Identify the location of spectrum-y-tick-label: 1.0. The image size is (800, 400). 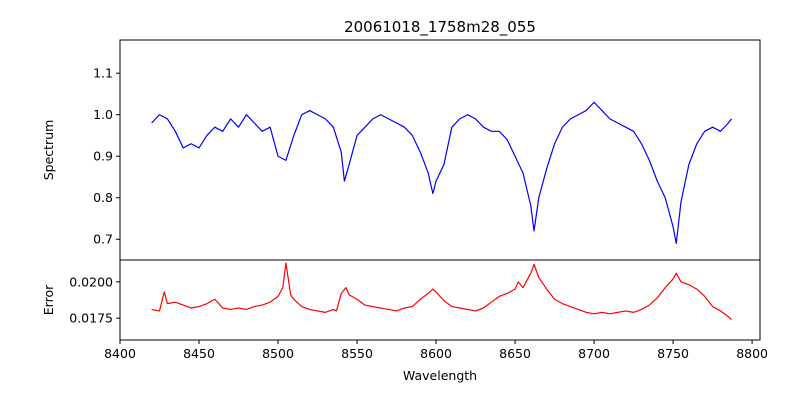
(103, 114).